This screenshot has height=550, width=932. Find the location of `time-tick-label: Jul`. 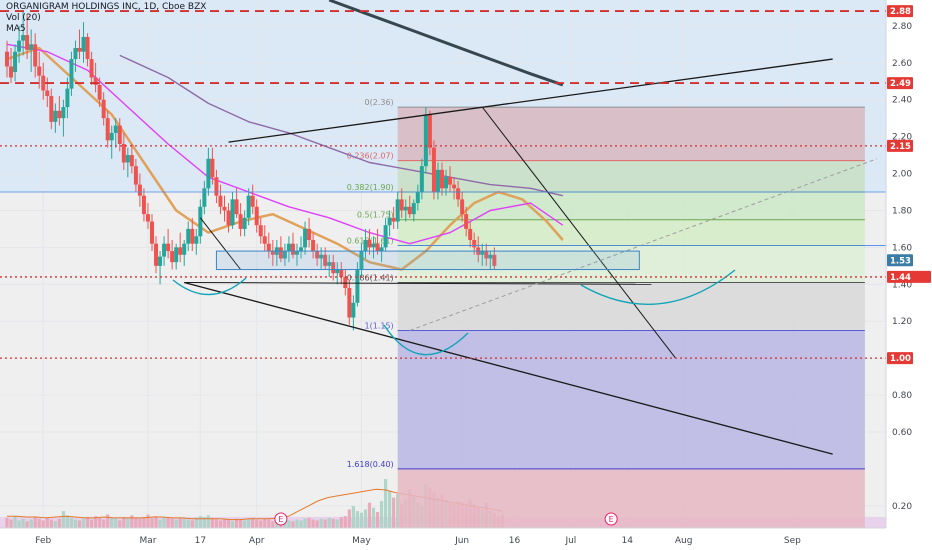

time-tick-label: Jul is located at coordinates (570, 541).